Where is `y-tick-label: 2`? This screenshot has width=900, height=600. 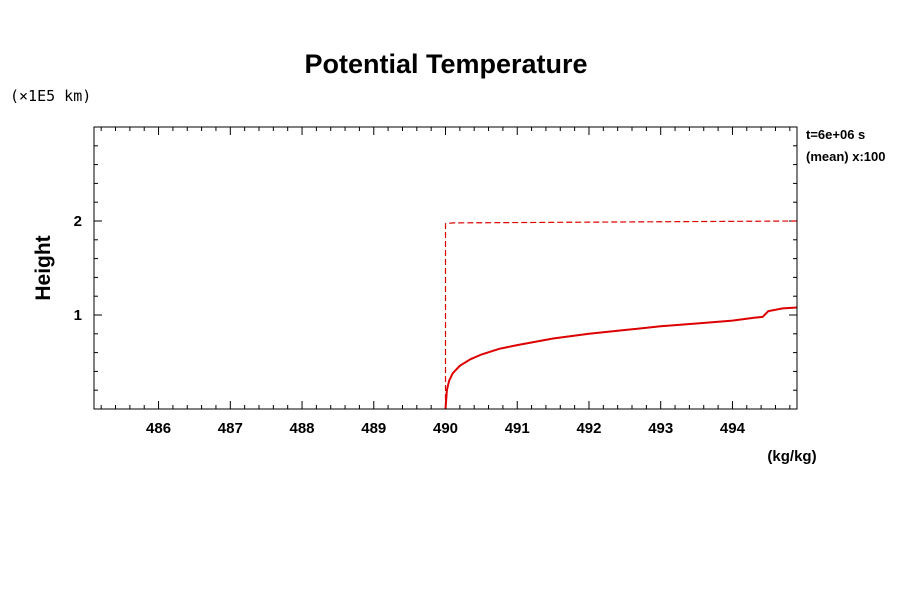 y-tick-label: 2 is located at coordinates (78, 221).